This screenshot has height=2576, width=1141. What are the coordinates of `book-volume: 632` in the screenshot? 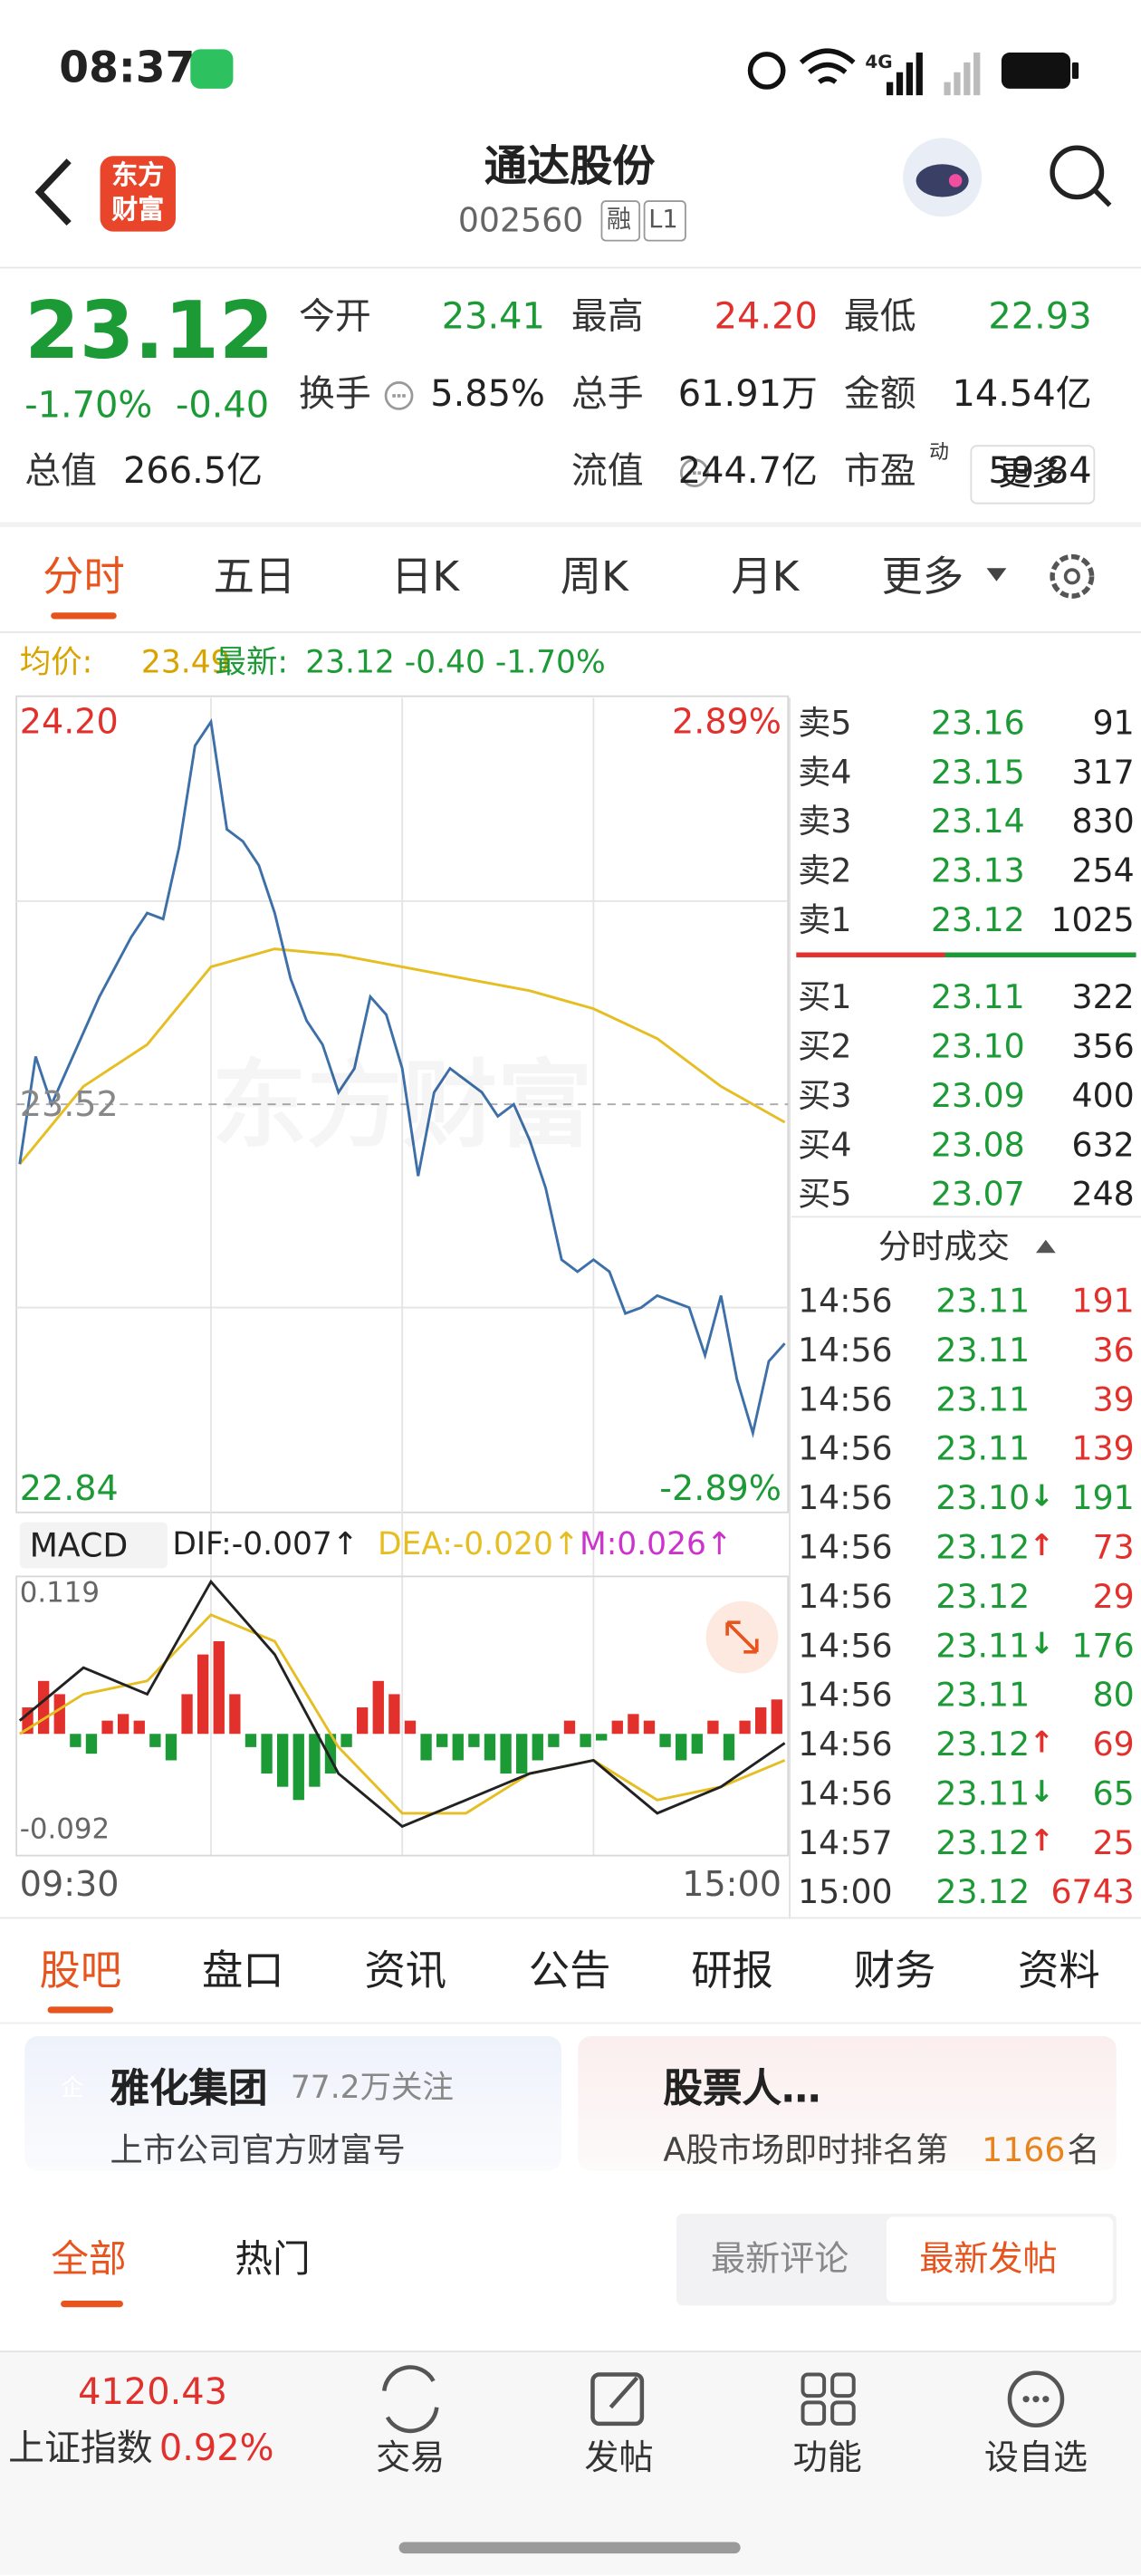 It's located at (1103, 1144).